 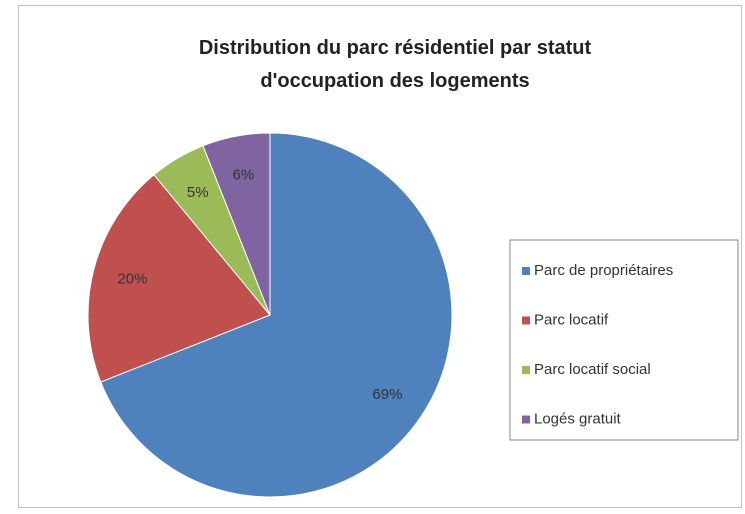 I want to click on legend-label: Parc de propriétaires, so click(x=603, y=270).